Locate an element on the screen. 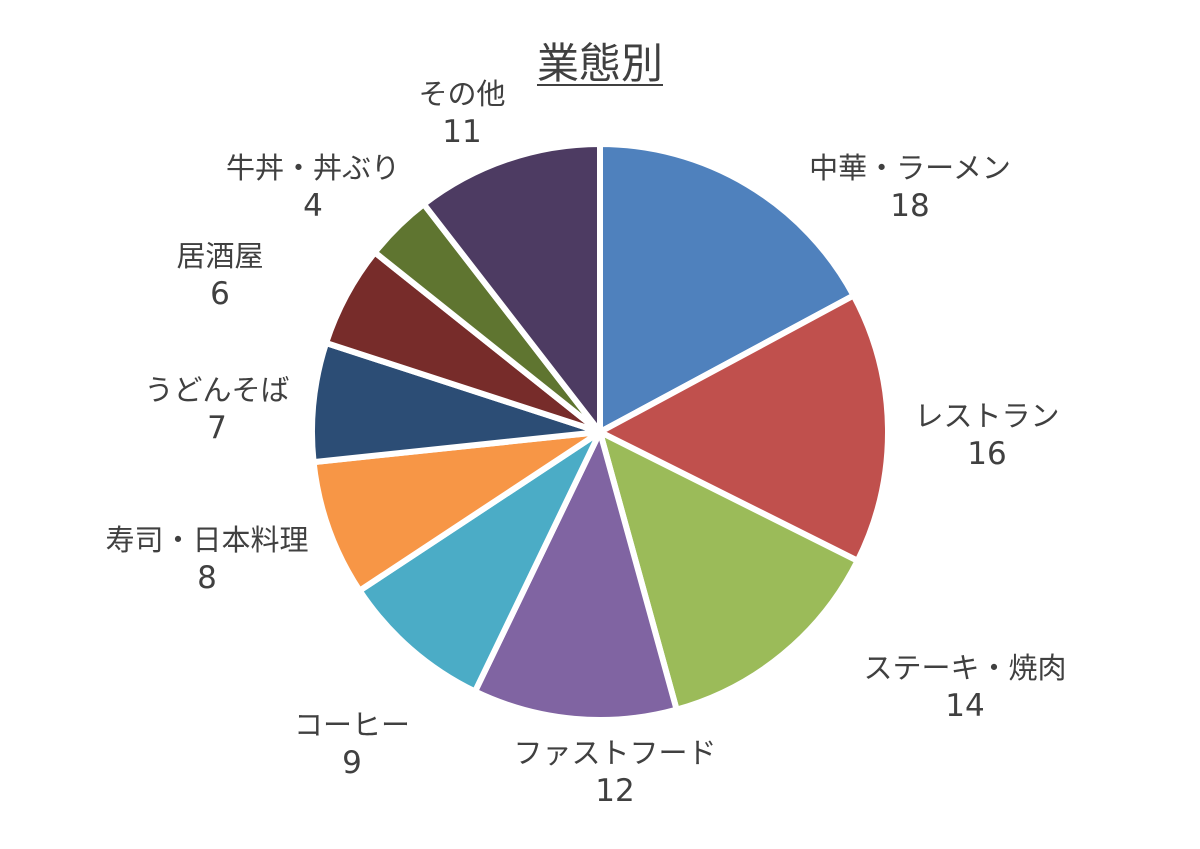  data-label-value: 9 is located at coordinates (352, 763).